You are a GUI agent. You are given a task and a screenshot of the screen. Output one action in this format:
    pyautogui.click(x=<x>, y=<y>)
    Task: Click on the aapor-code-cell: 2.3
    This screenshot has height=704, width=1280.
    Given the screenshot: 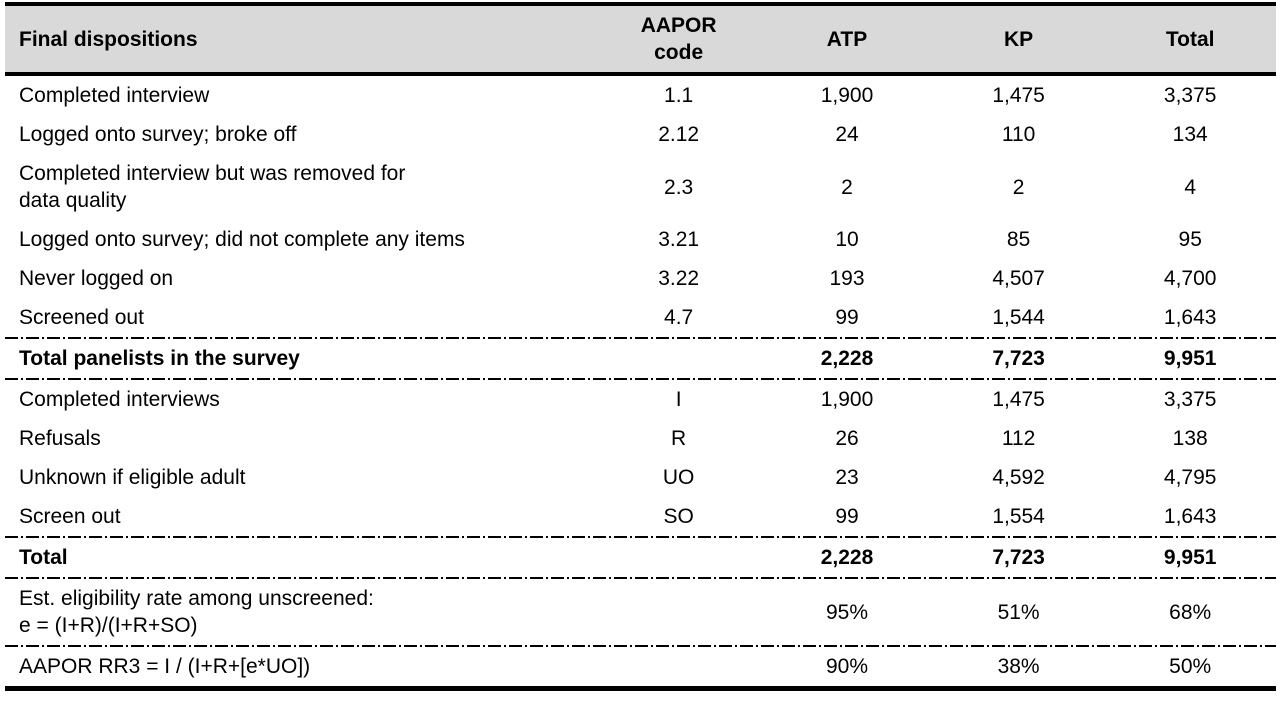 What is the action you would take?
    pyautogui.click(x=679, y=187)
    